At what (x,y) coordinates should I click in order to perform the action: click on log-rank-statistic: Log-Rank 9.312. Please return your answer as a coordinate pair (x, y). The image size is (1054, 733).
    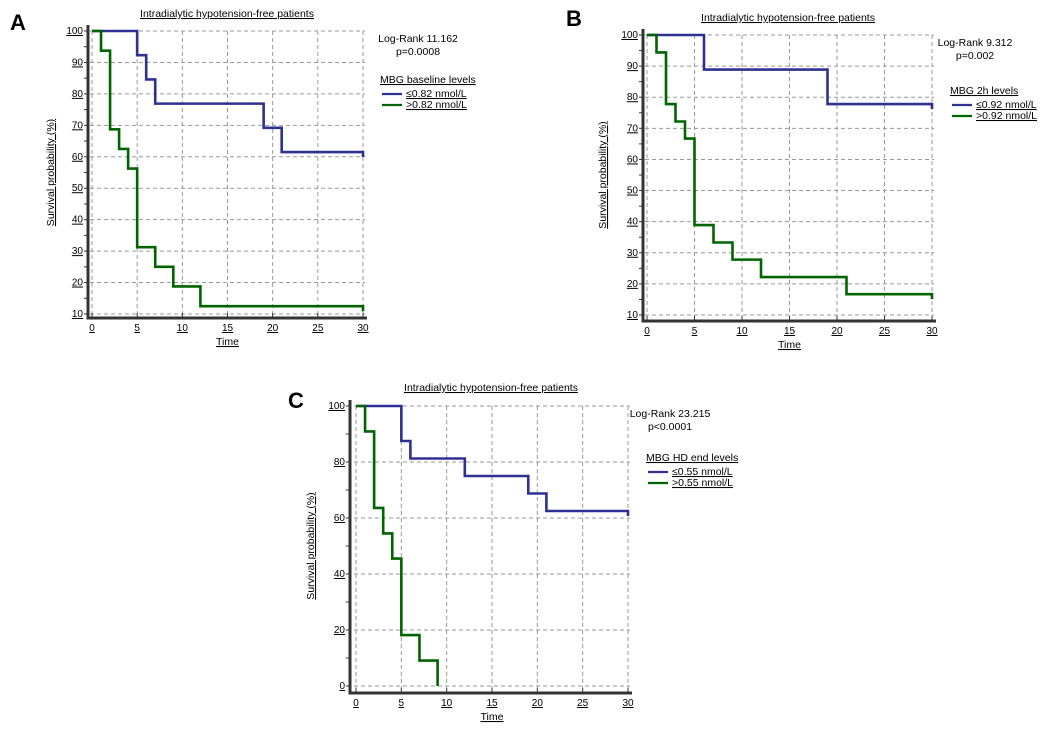
    Looking at the image, I should click on (975, 43).